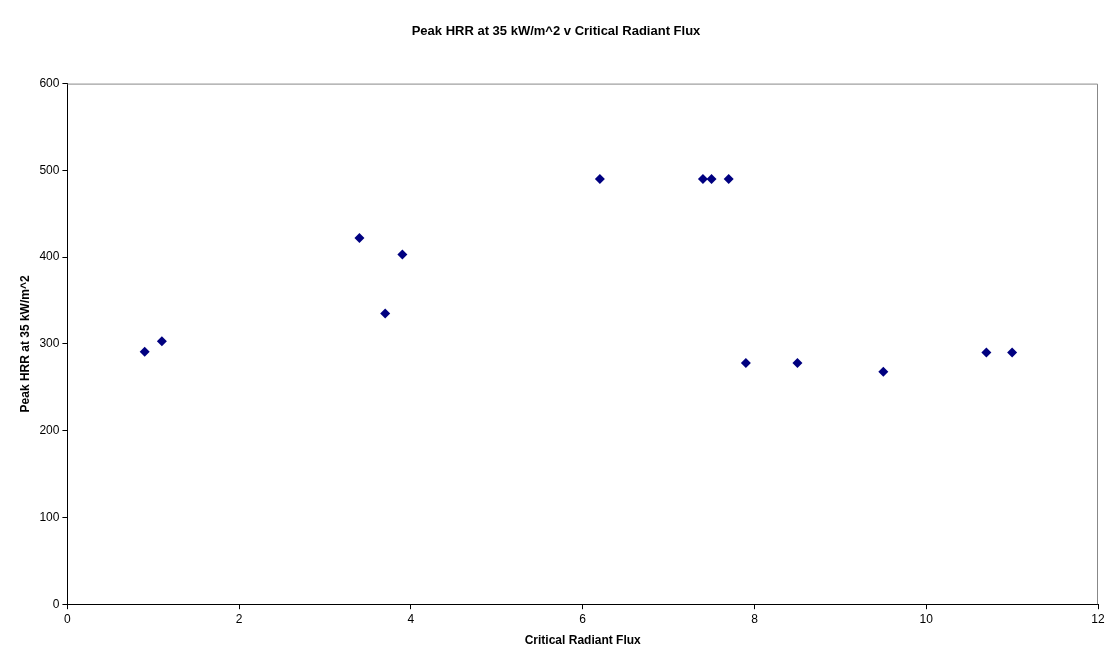  What do you see at coordinates (583, 618) in the screenshot?
I see `x-tick-label: 6` at bounding box center [583, 618].